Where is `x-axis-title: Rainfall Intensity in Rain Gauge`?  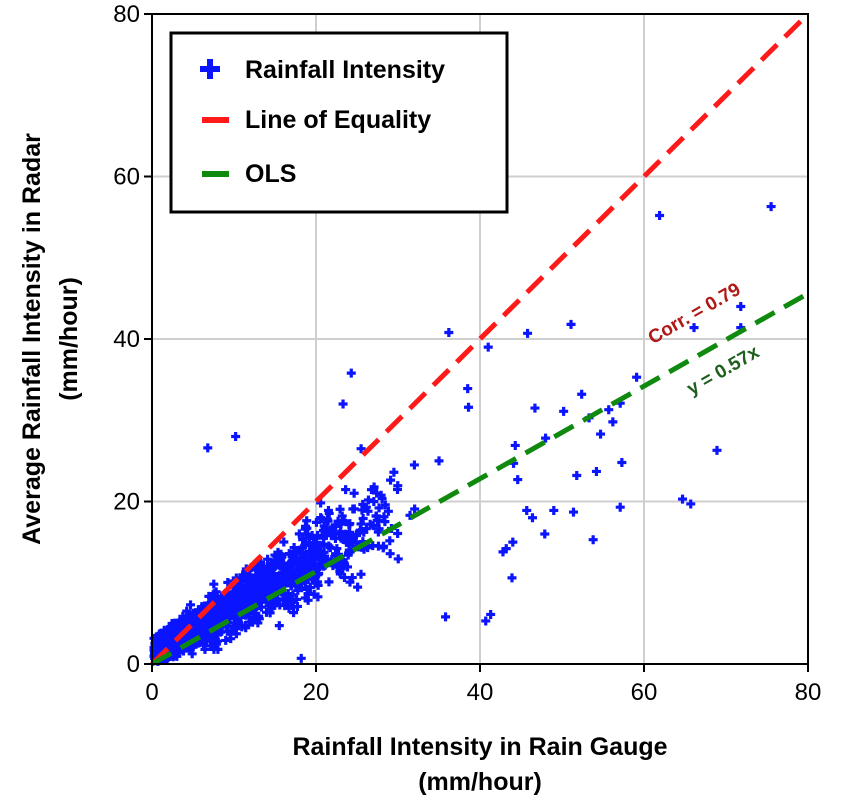
x-axis-title: Rainfall Intensity in Rain Gauge is located at coordinates (479, 747).